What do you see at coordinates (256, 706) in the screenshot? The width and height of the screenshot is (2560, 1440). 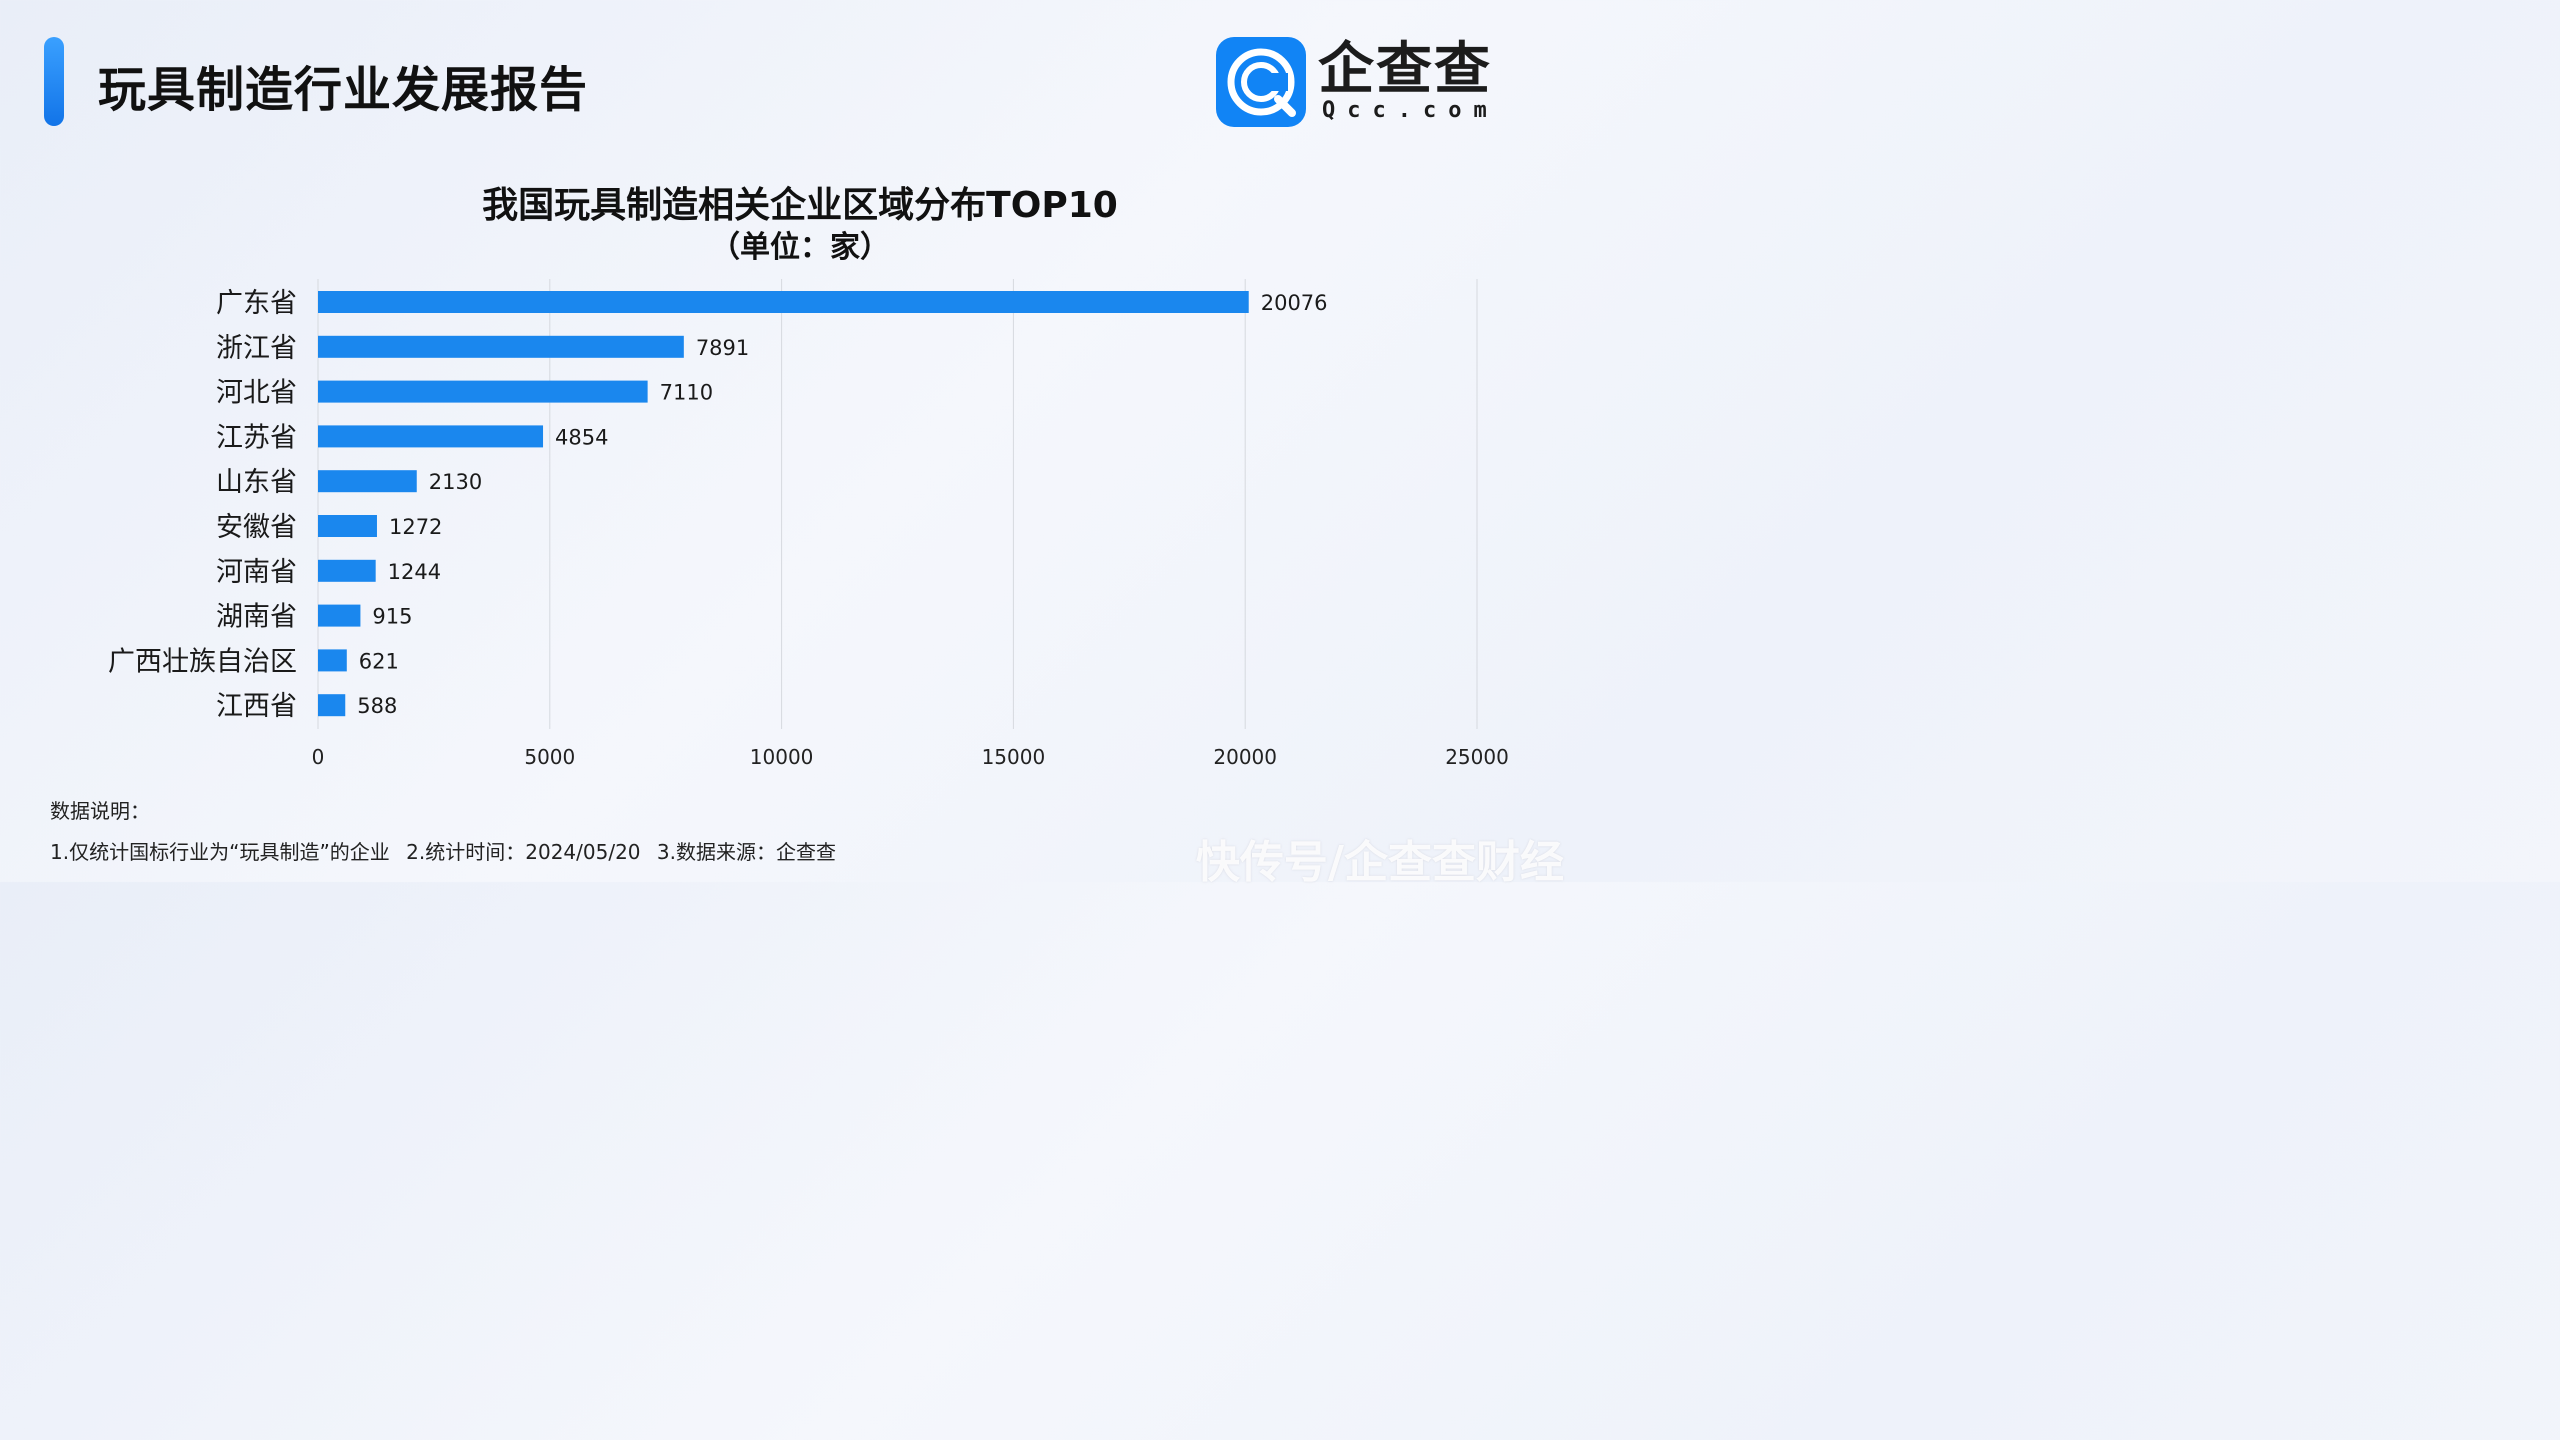 I see `y-category-label: 江西省` at bounding box center [256, 706].